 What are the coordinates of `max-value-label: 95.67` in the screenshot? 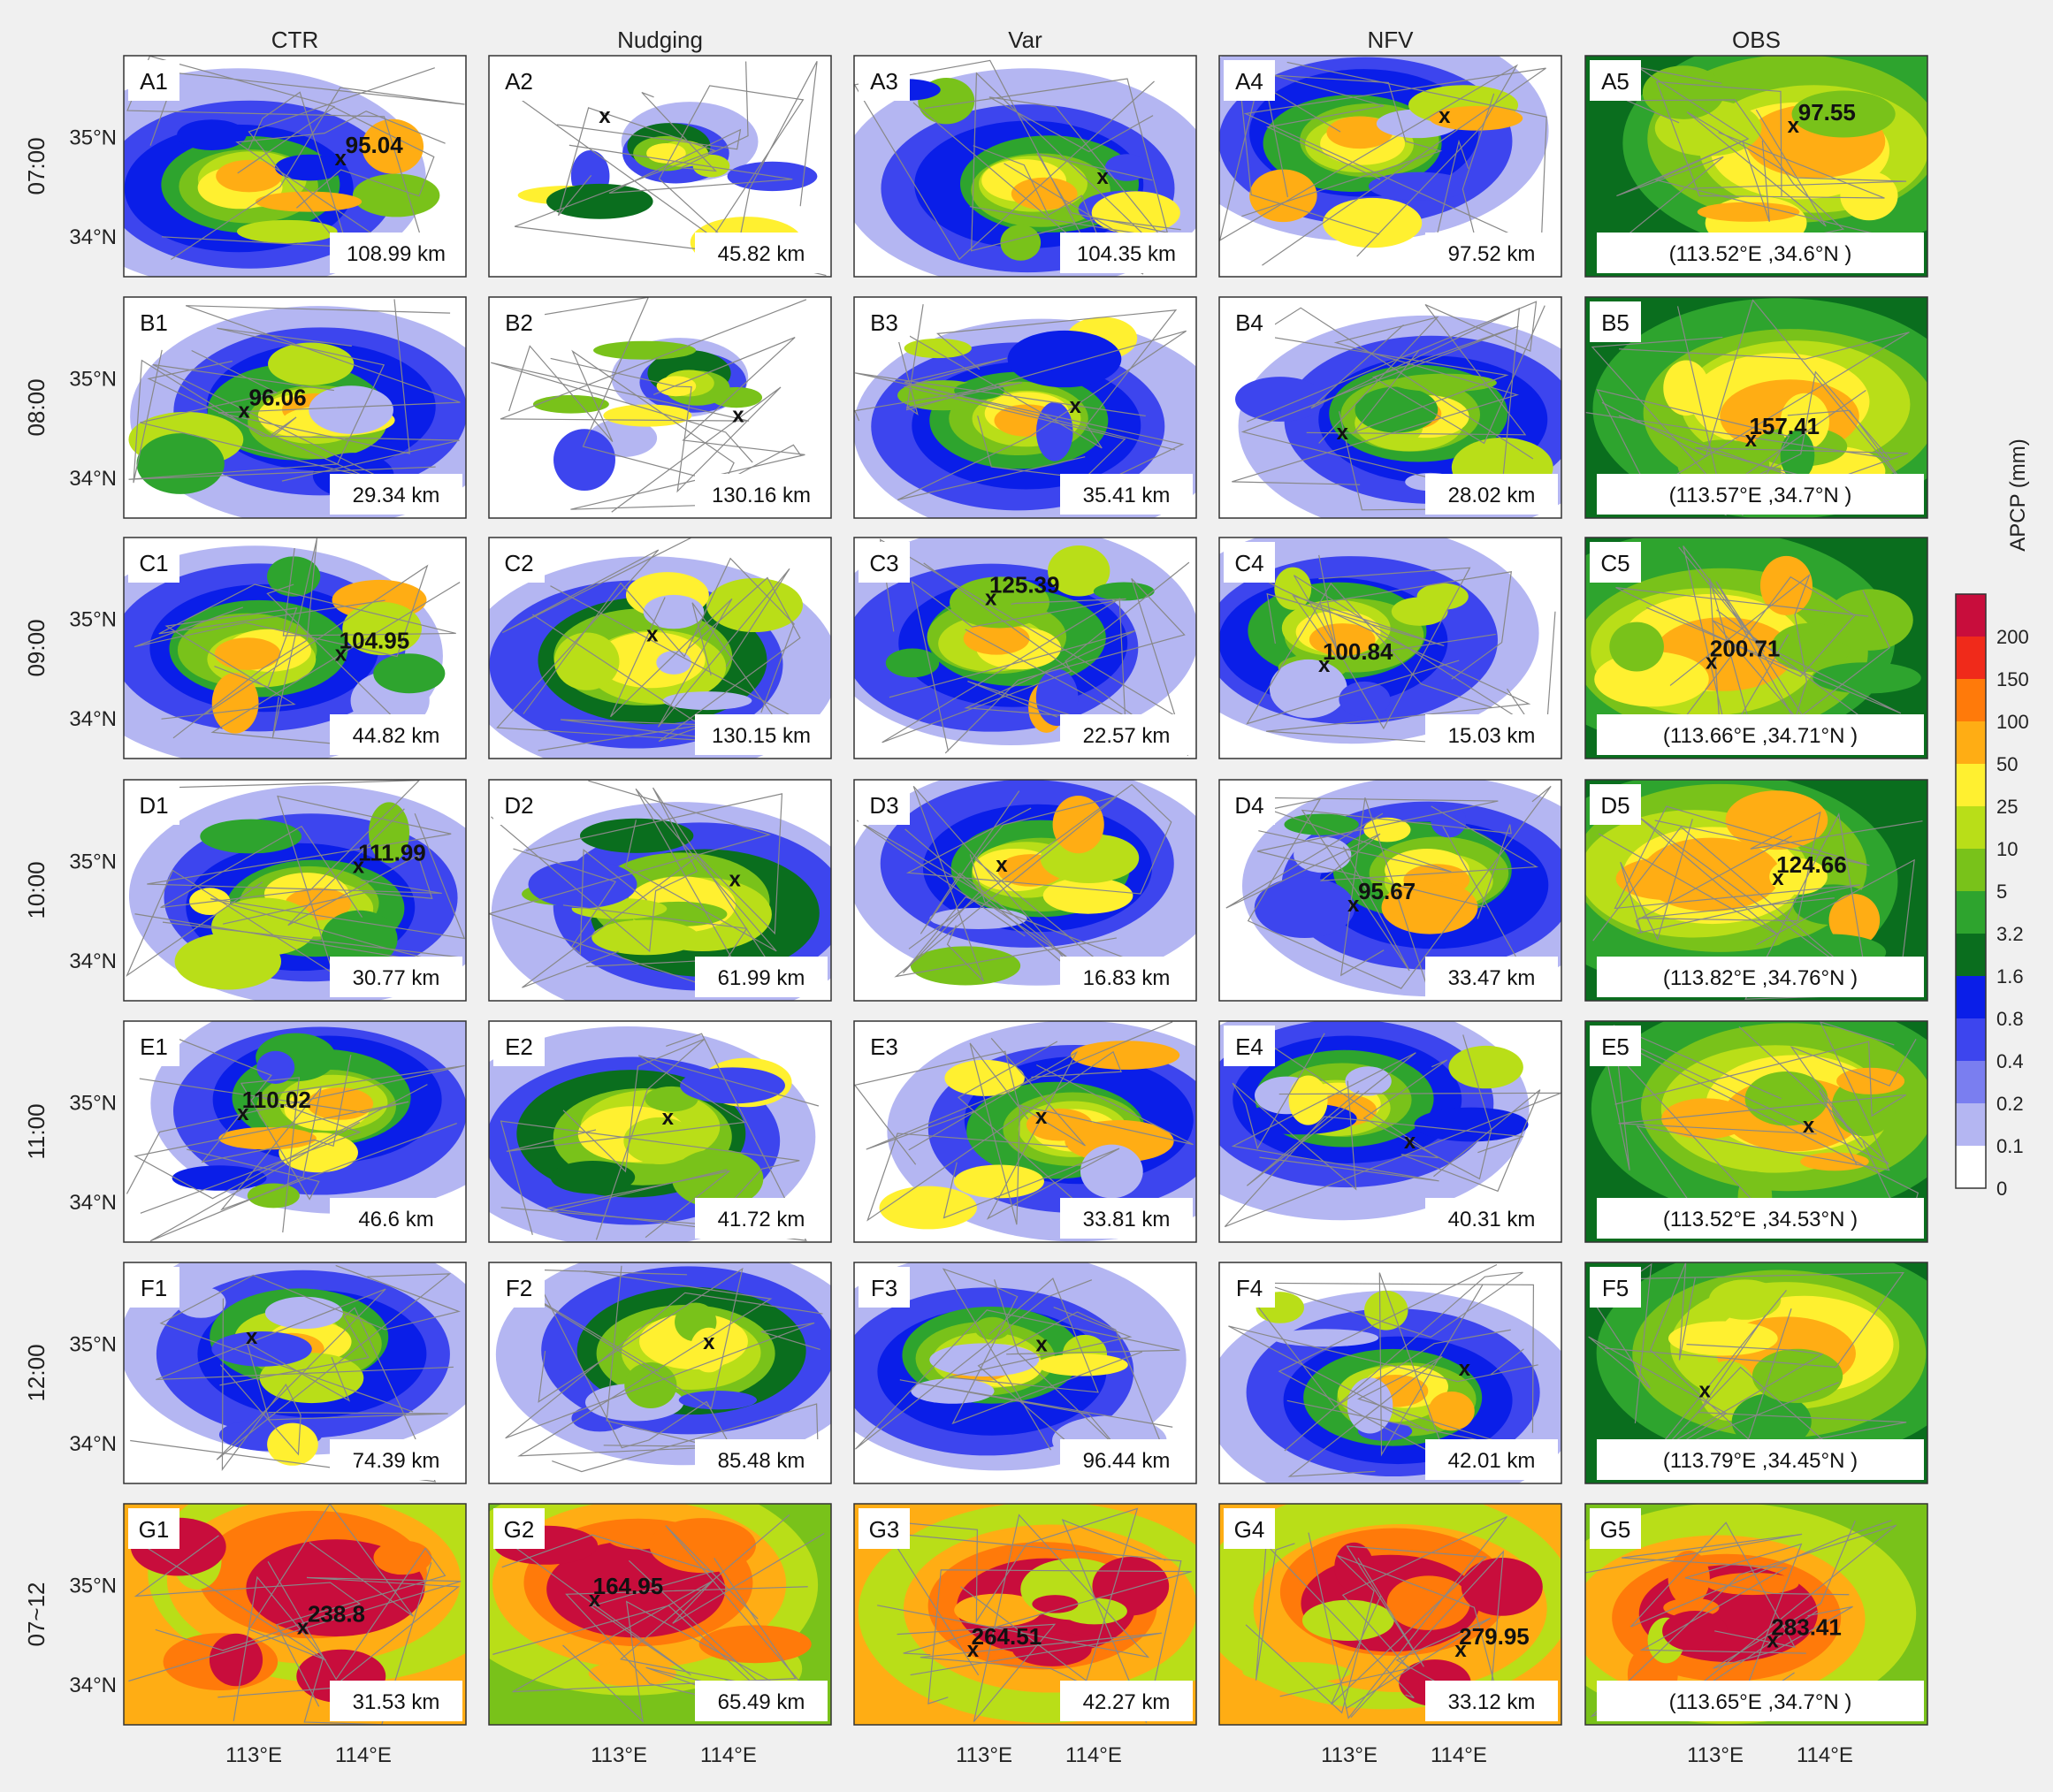 It's located at (1387, 891).